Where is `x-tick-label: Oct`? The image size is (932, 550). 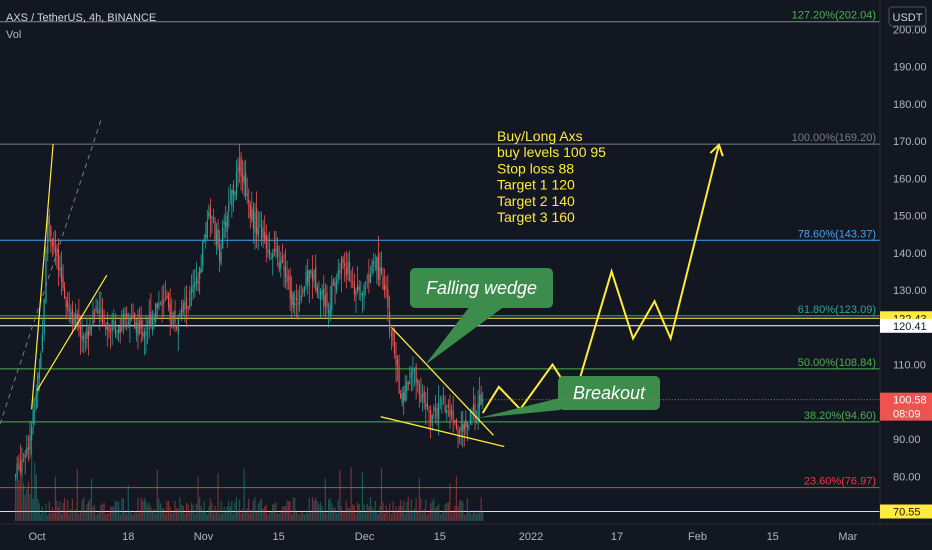 x-tick-label: Oct is located at coordinates (36, 537).